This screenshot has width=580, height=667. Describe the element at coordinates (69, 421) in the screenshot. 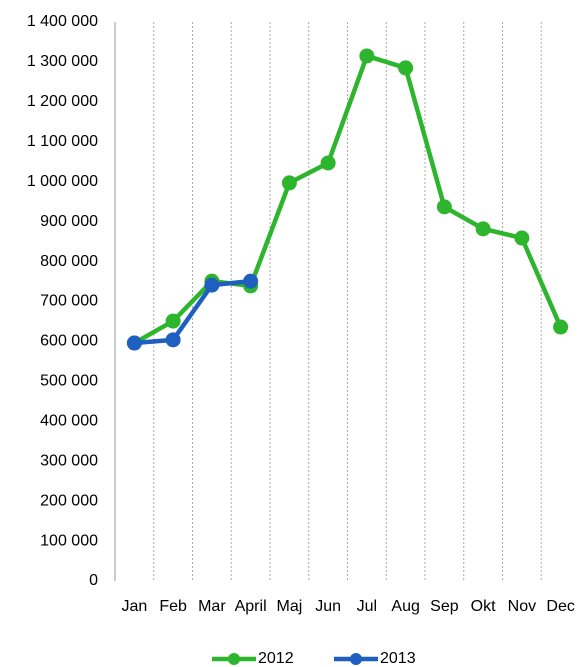

I see `y-tick-label: 400 000` at that location.